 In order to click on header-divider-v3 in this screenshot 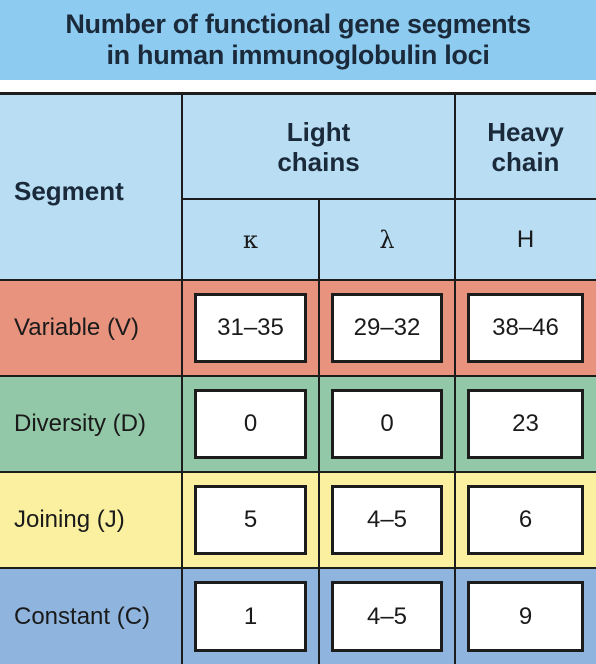, I will do `click(319, 239)`.